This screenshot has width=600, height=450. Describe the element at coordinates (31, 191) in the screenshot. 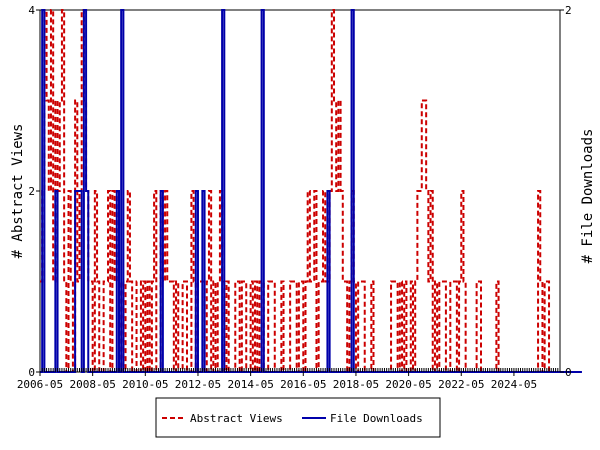

I see `y-left-tick-label: 2` at that location.